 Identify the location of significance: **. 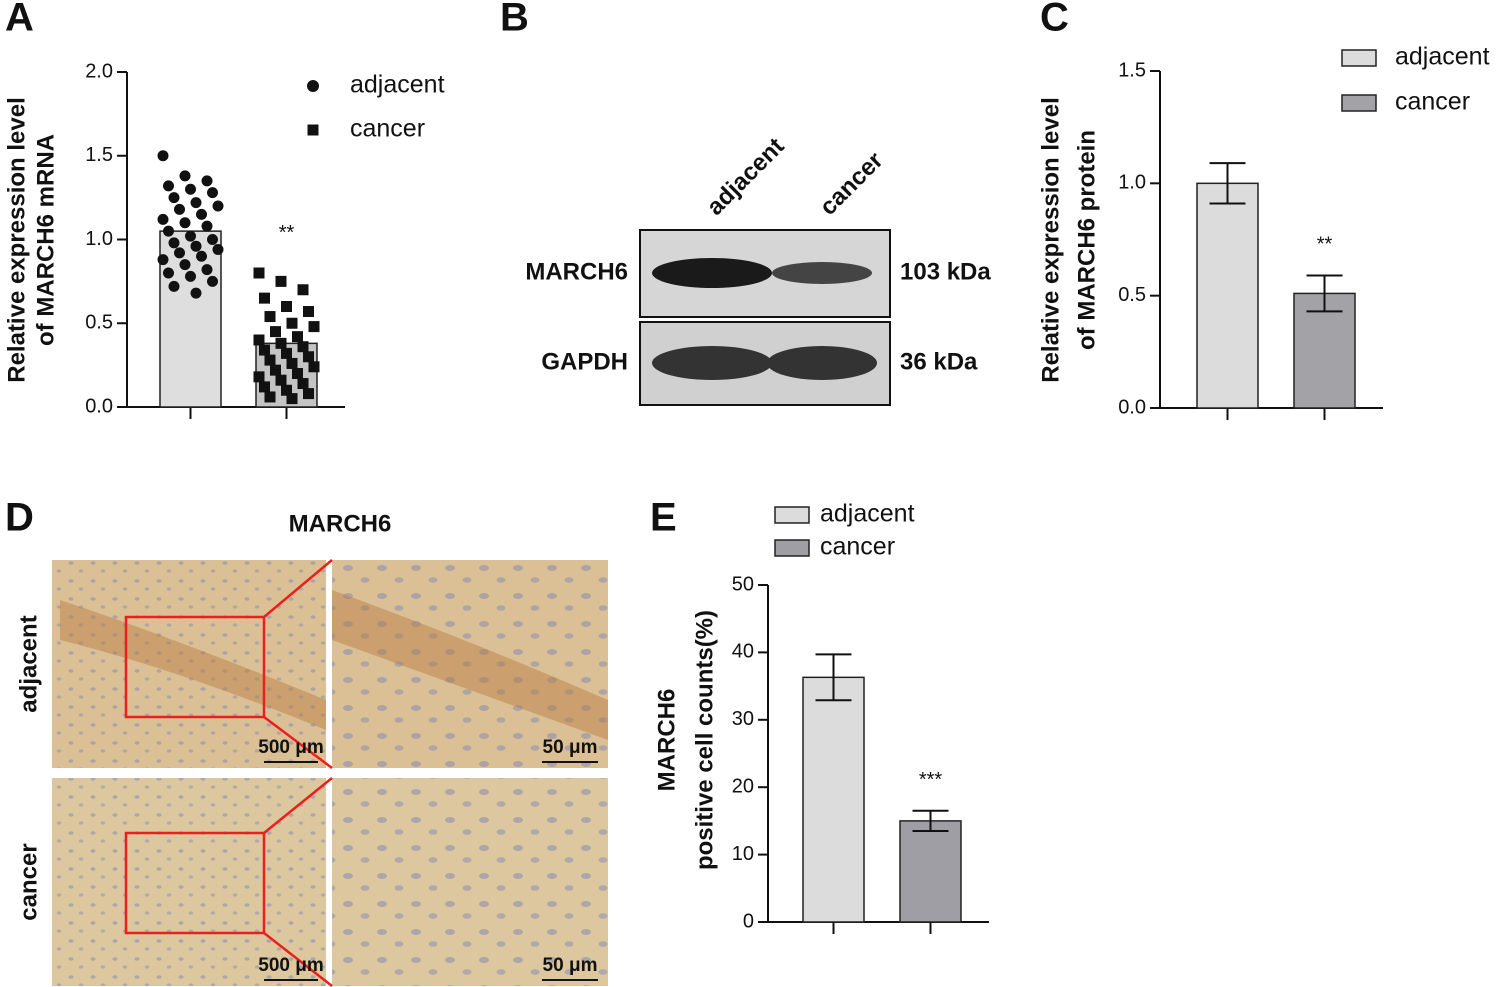
(287, 233).